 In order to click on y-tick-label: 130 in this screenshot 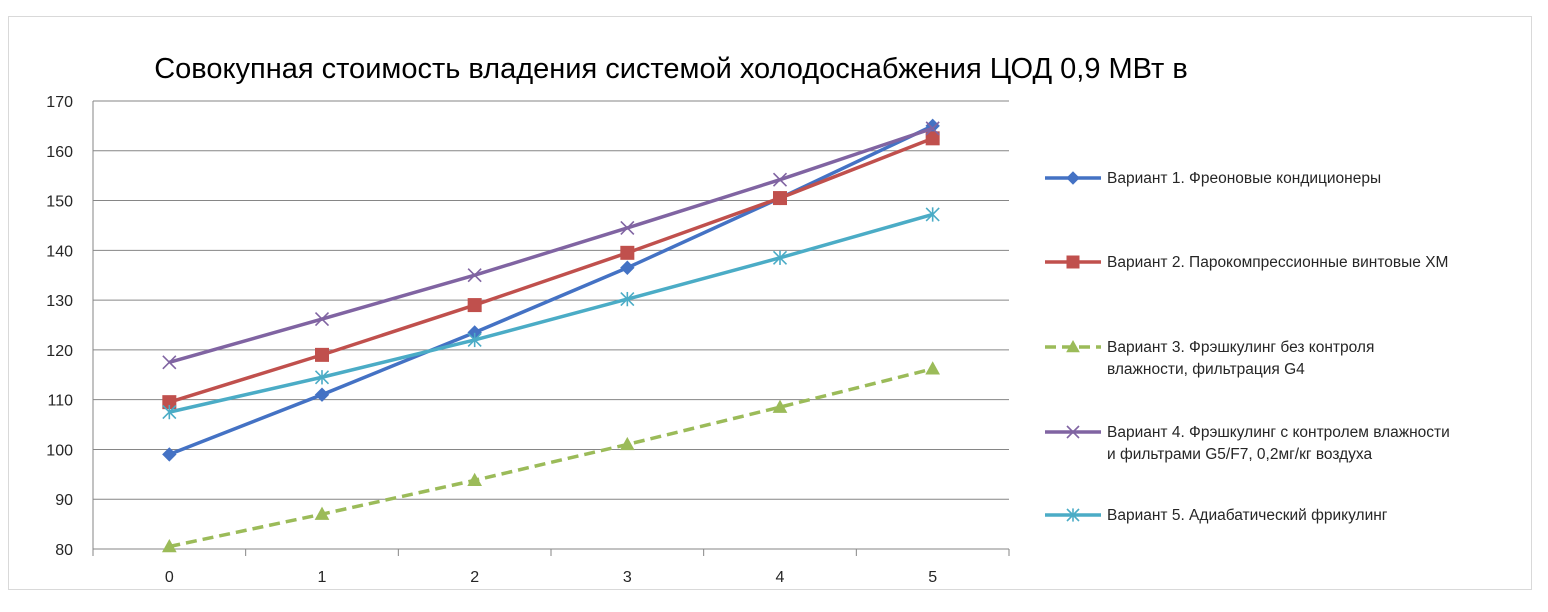, I will do `click(59, 301)`.